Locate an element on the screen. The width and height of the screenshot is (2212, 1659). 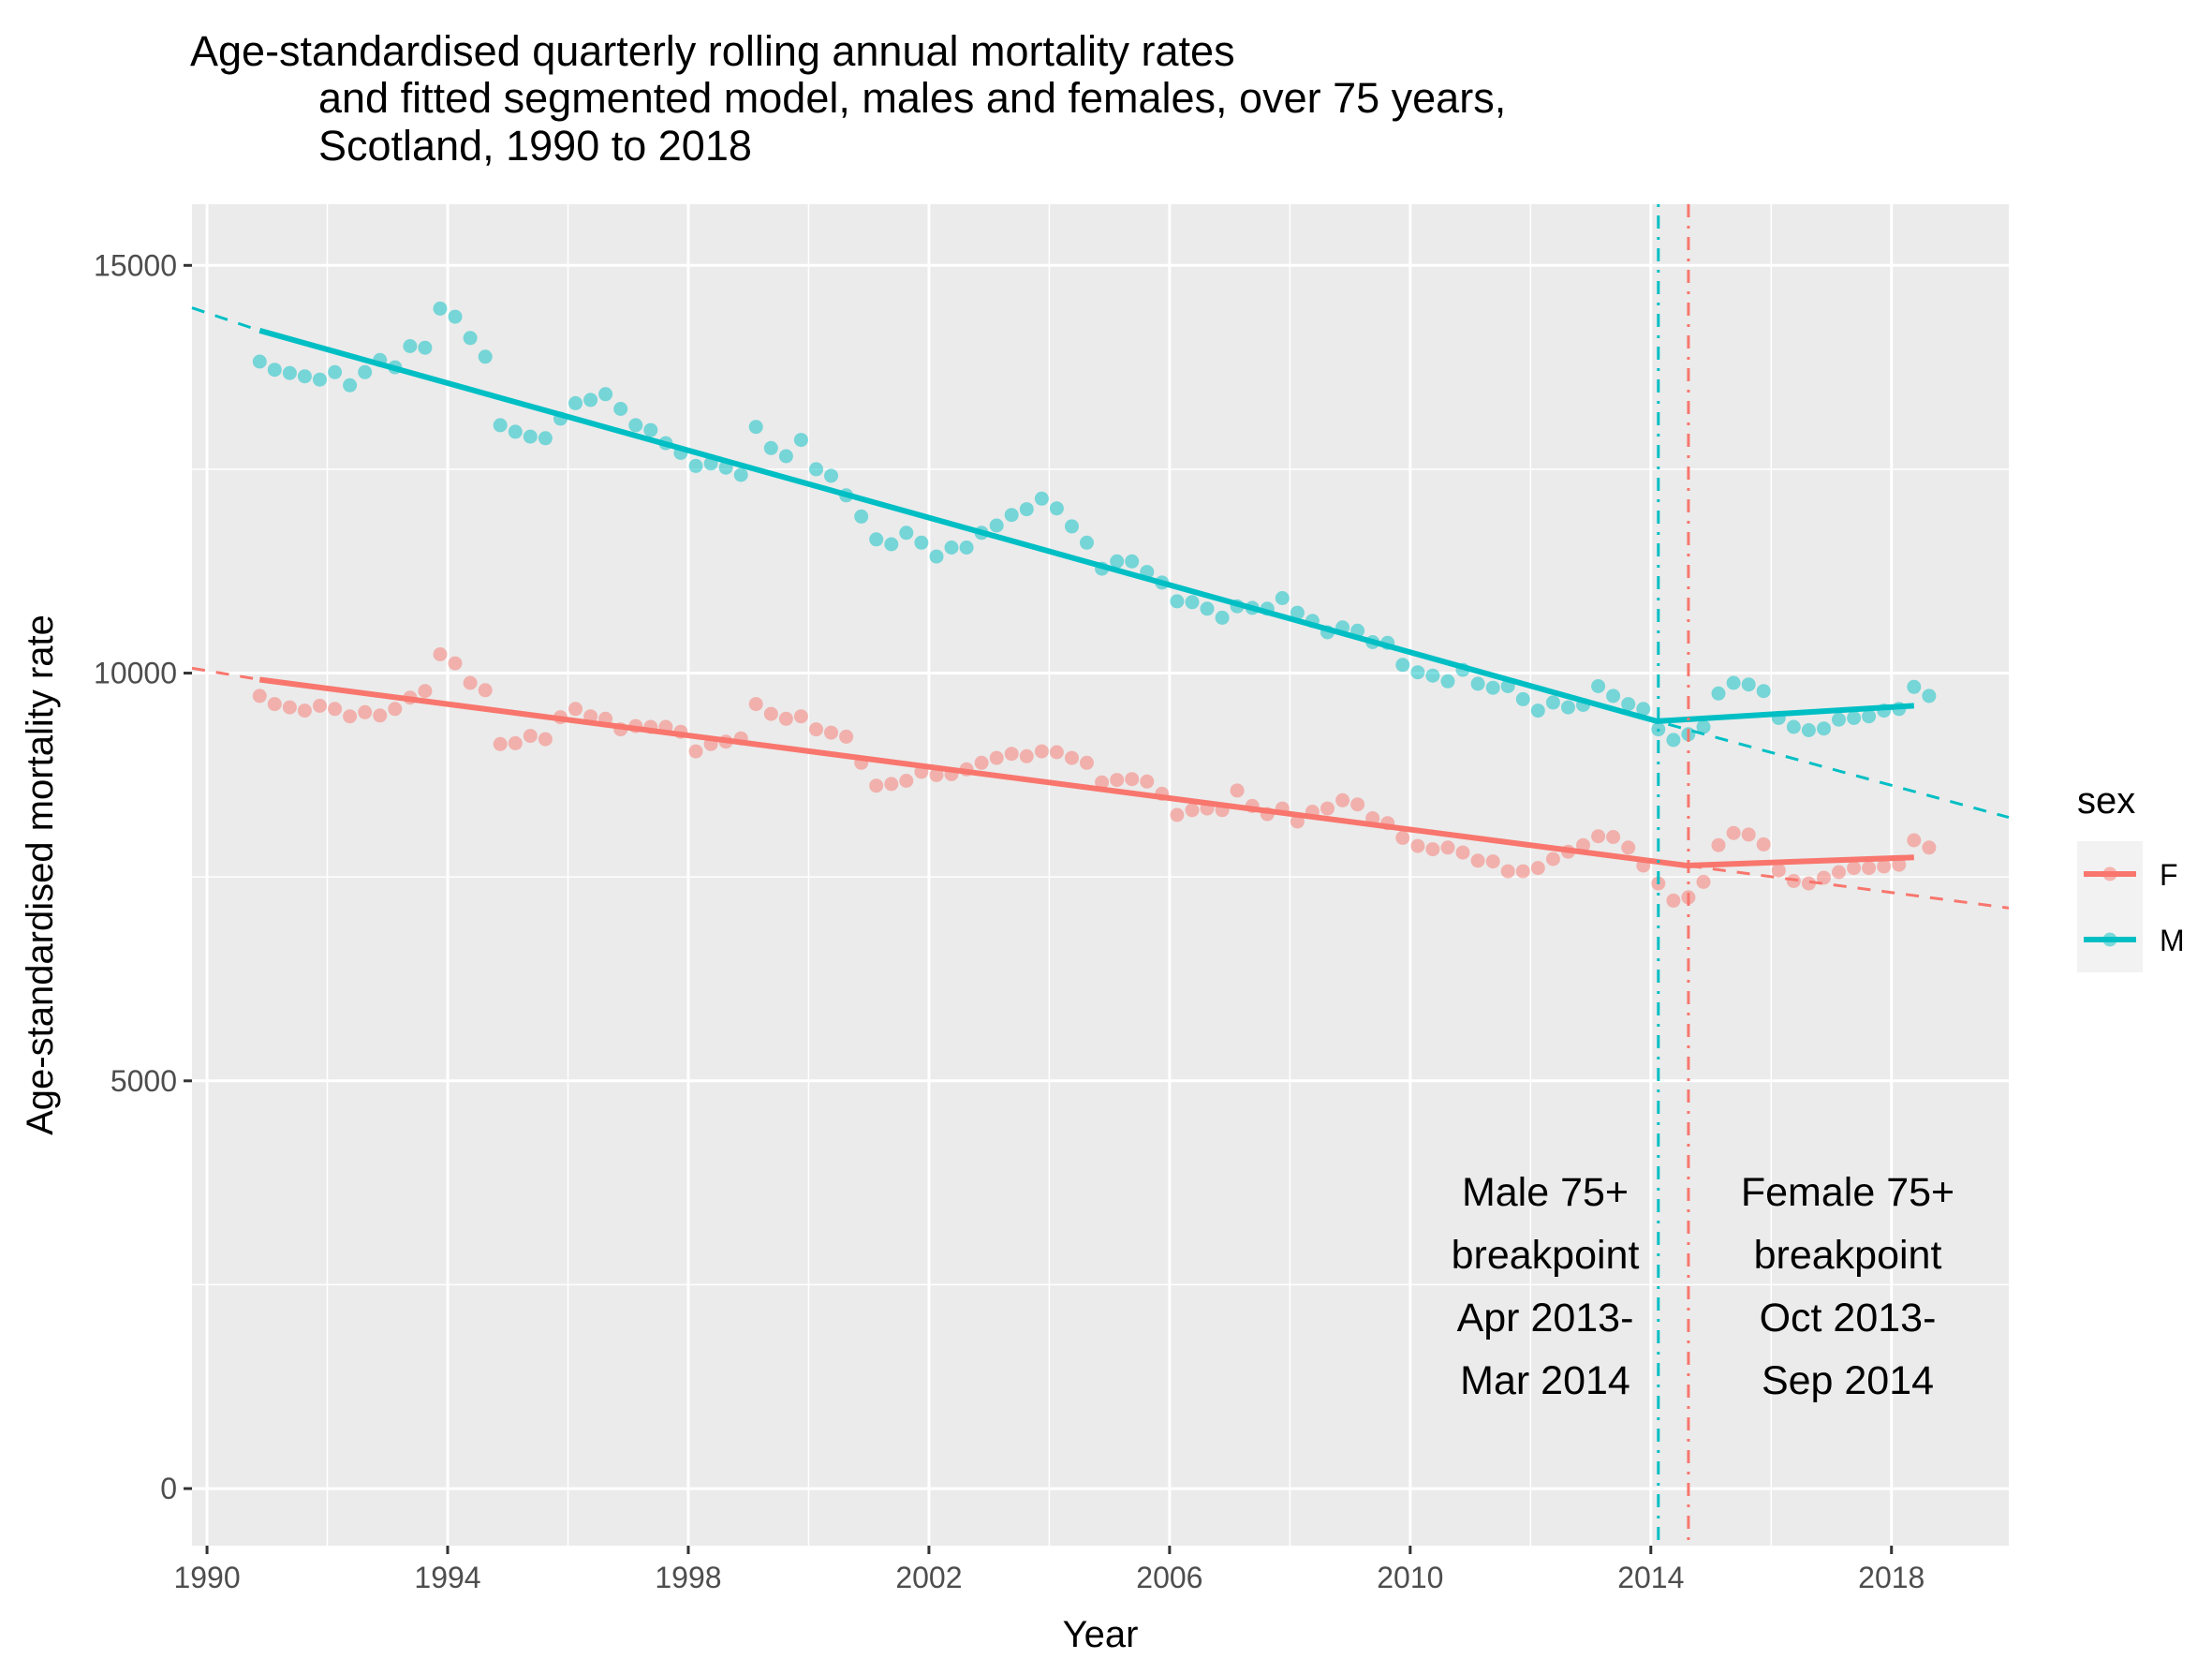
breakpoint-label-M: breakpoint is located at coordinates (1546, 1255).